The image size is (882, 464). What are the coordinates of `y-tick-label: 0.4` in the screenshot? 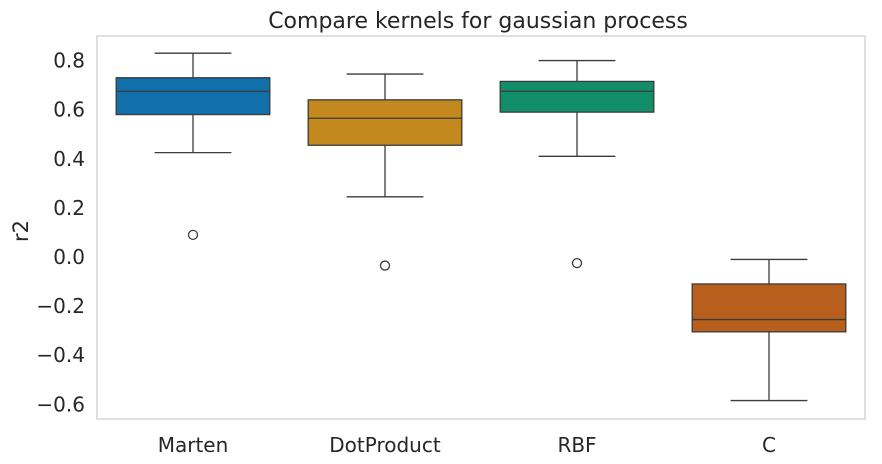 It's located at (69, 159).